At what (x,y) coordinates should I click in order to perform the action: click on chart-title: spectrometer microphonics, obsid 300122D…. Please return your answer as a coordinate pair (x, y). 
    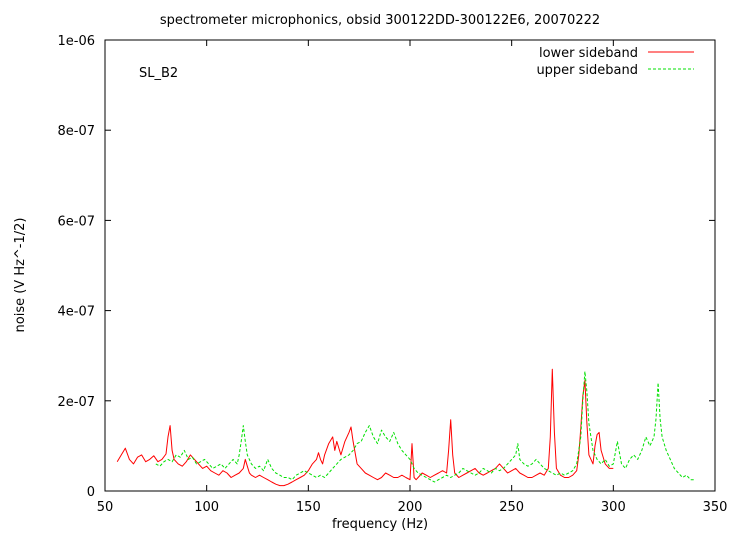
    Looking at the image, I should click on (380, 20).